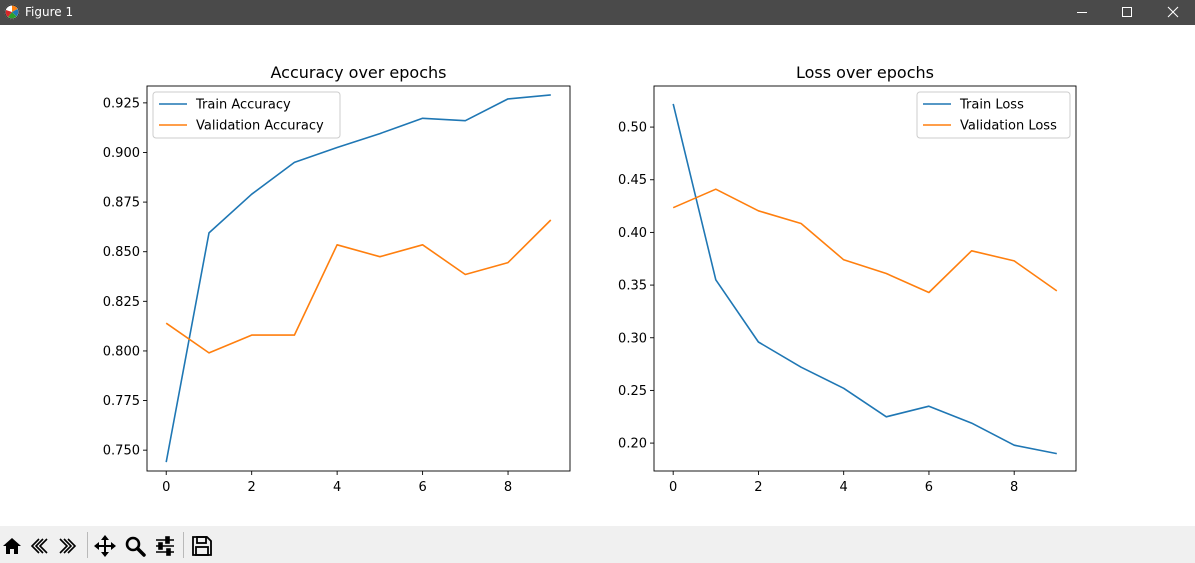  What do you see at coordinates (121, 252) in the screenshot?
I see `y-tick-label: 0.850` at bounding box center [121, 252].